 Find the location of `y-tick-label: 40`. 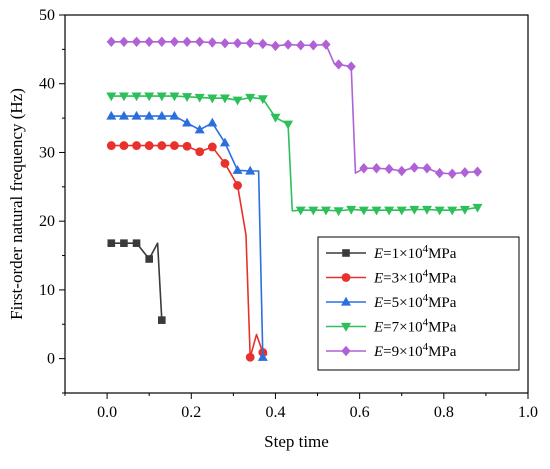

y-tick-label: 40 is located at coordinates (47, 84).